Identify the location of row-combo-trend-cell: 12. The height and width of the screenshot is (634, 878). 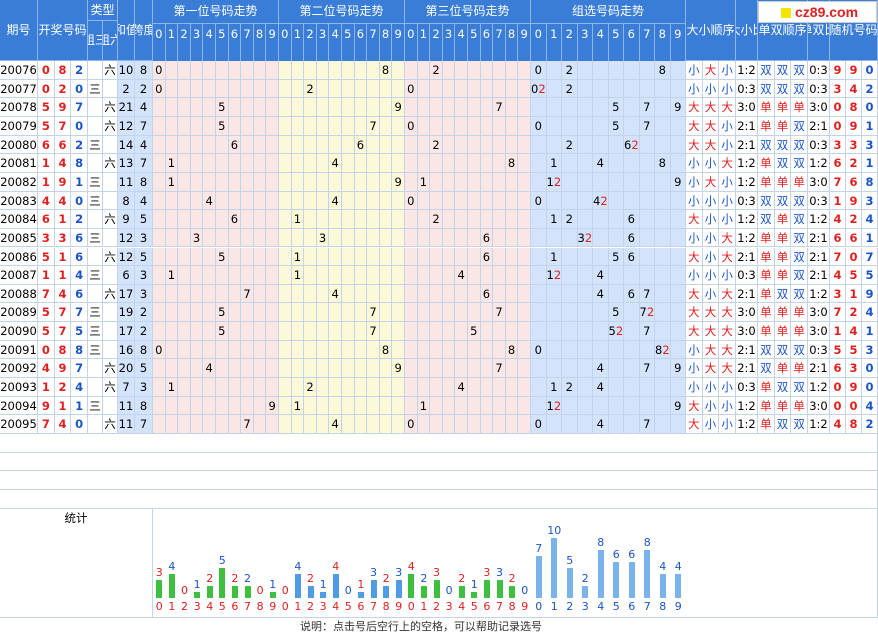
(554, 275).